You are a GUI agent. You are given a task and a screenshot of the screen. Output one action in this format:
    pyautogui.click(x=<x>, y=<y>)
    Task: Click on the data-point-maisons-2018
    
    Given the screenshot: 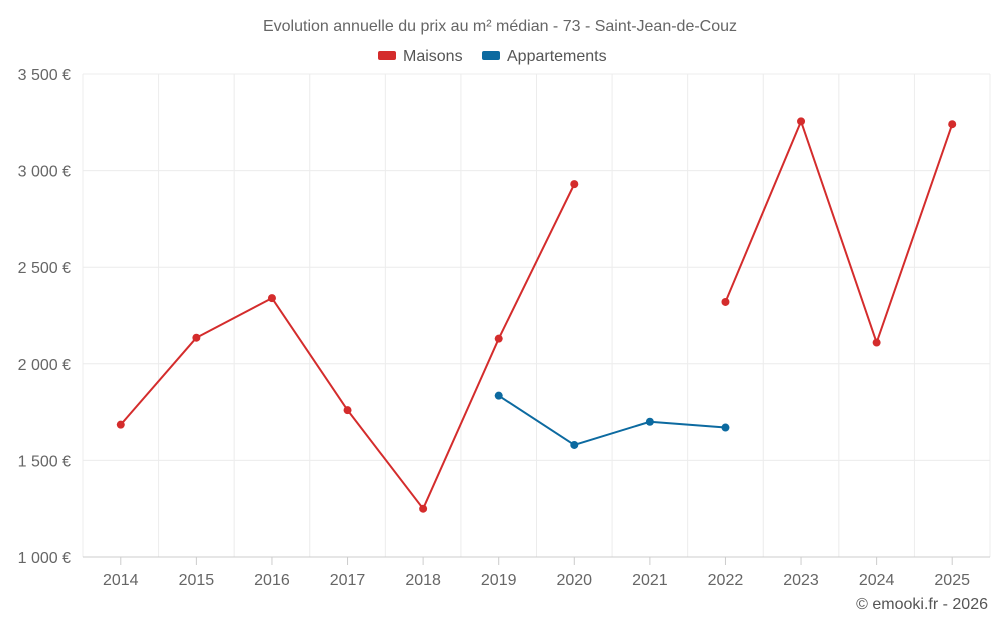 What is the action you would take?
    pyautogui.click(x=423, y=508)
    